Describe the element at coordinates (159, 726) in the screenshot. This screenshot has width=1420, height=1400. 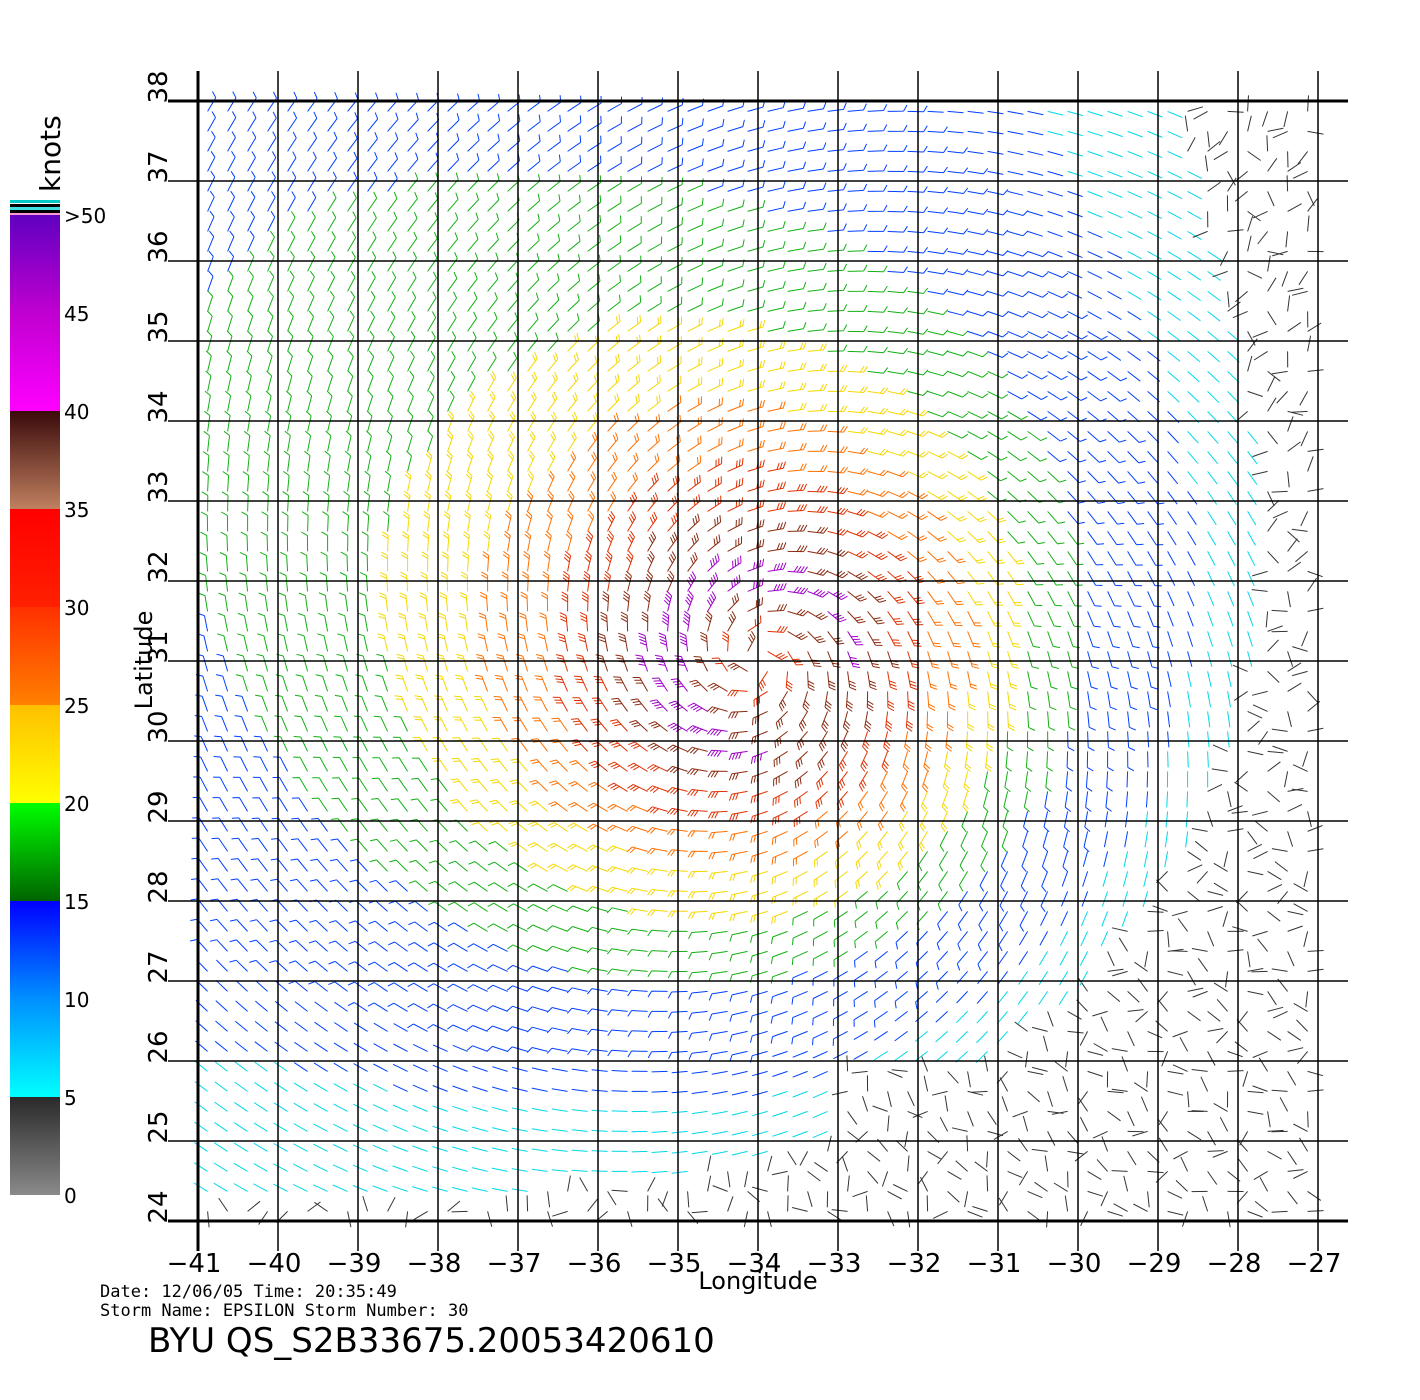
I see `y-tick-label: 30` at that location.